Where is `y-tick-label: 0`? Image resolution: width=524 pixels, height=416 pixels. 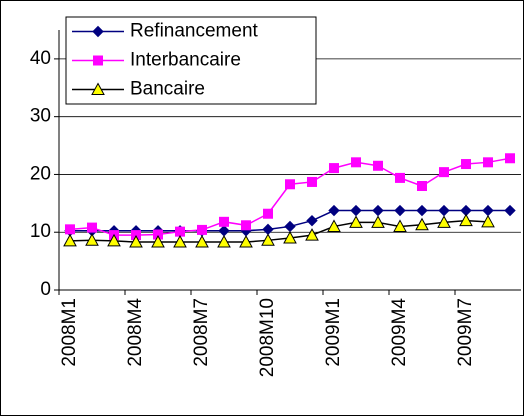
y-tick-label: 0 is located at coordinates (45, 289).